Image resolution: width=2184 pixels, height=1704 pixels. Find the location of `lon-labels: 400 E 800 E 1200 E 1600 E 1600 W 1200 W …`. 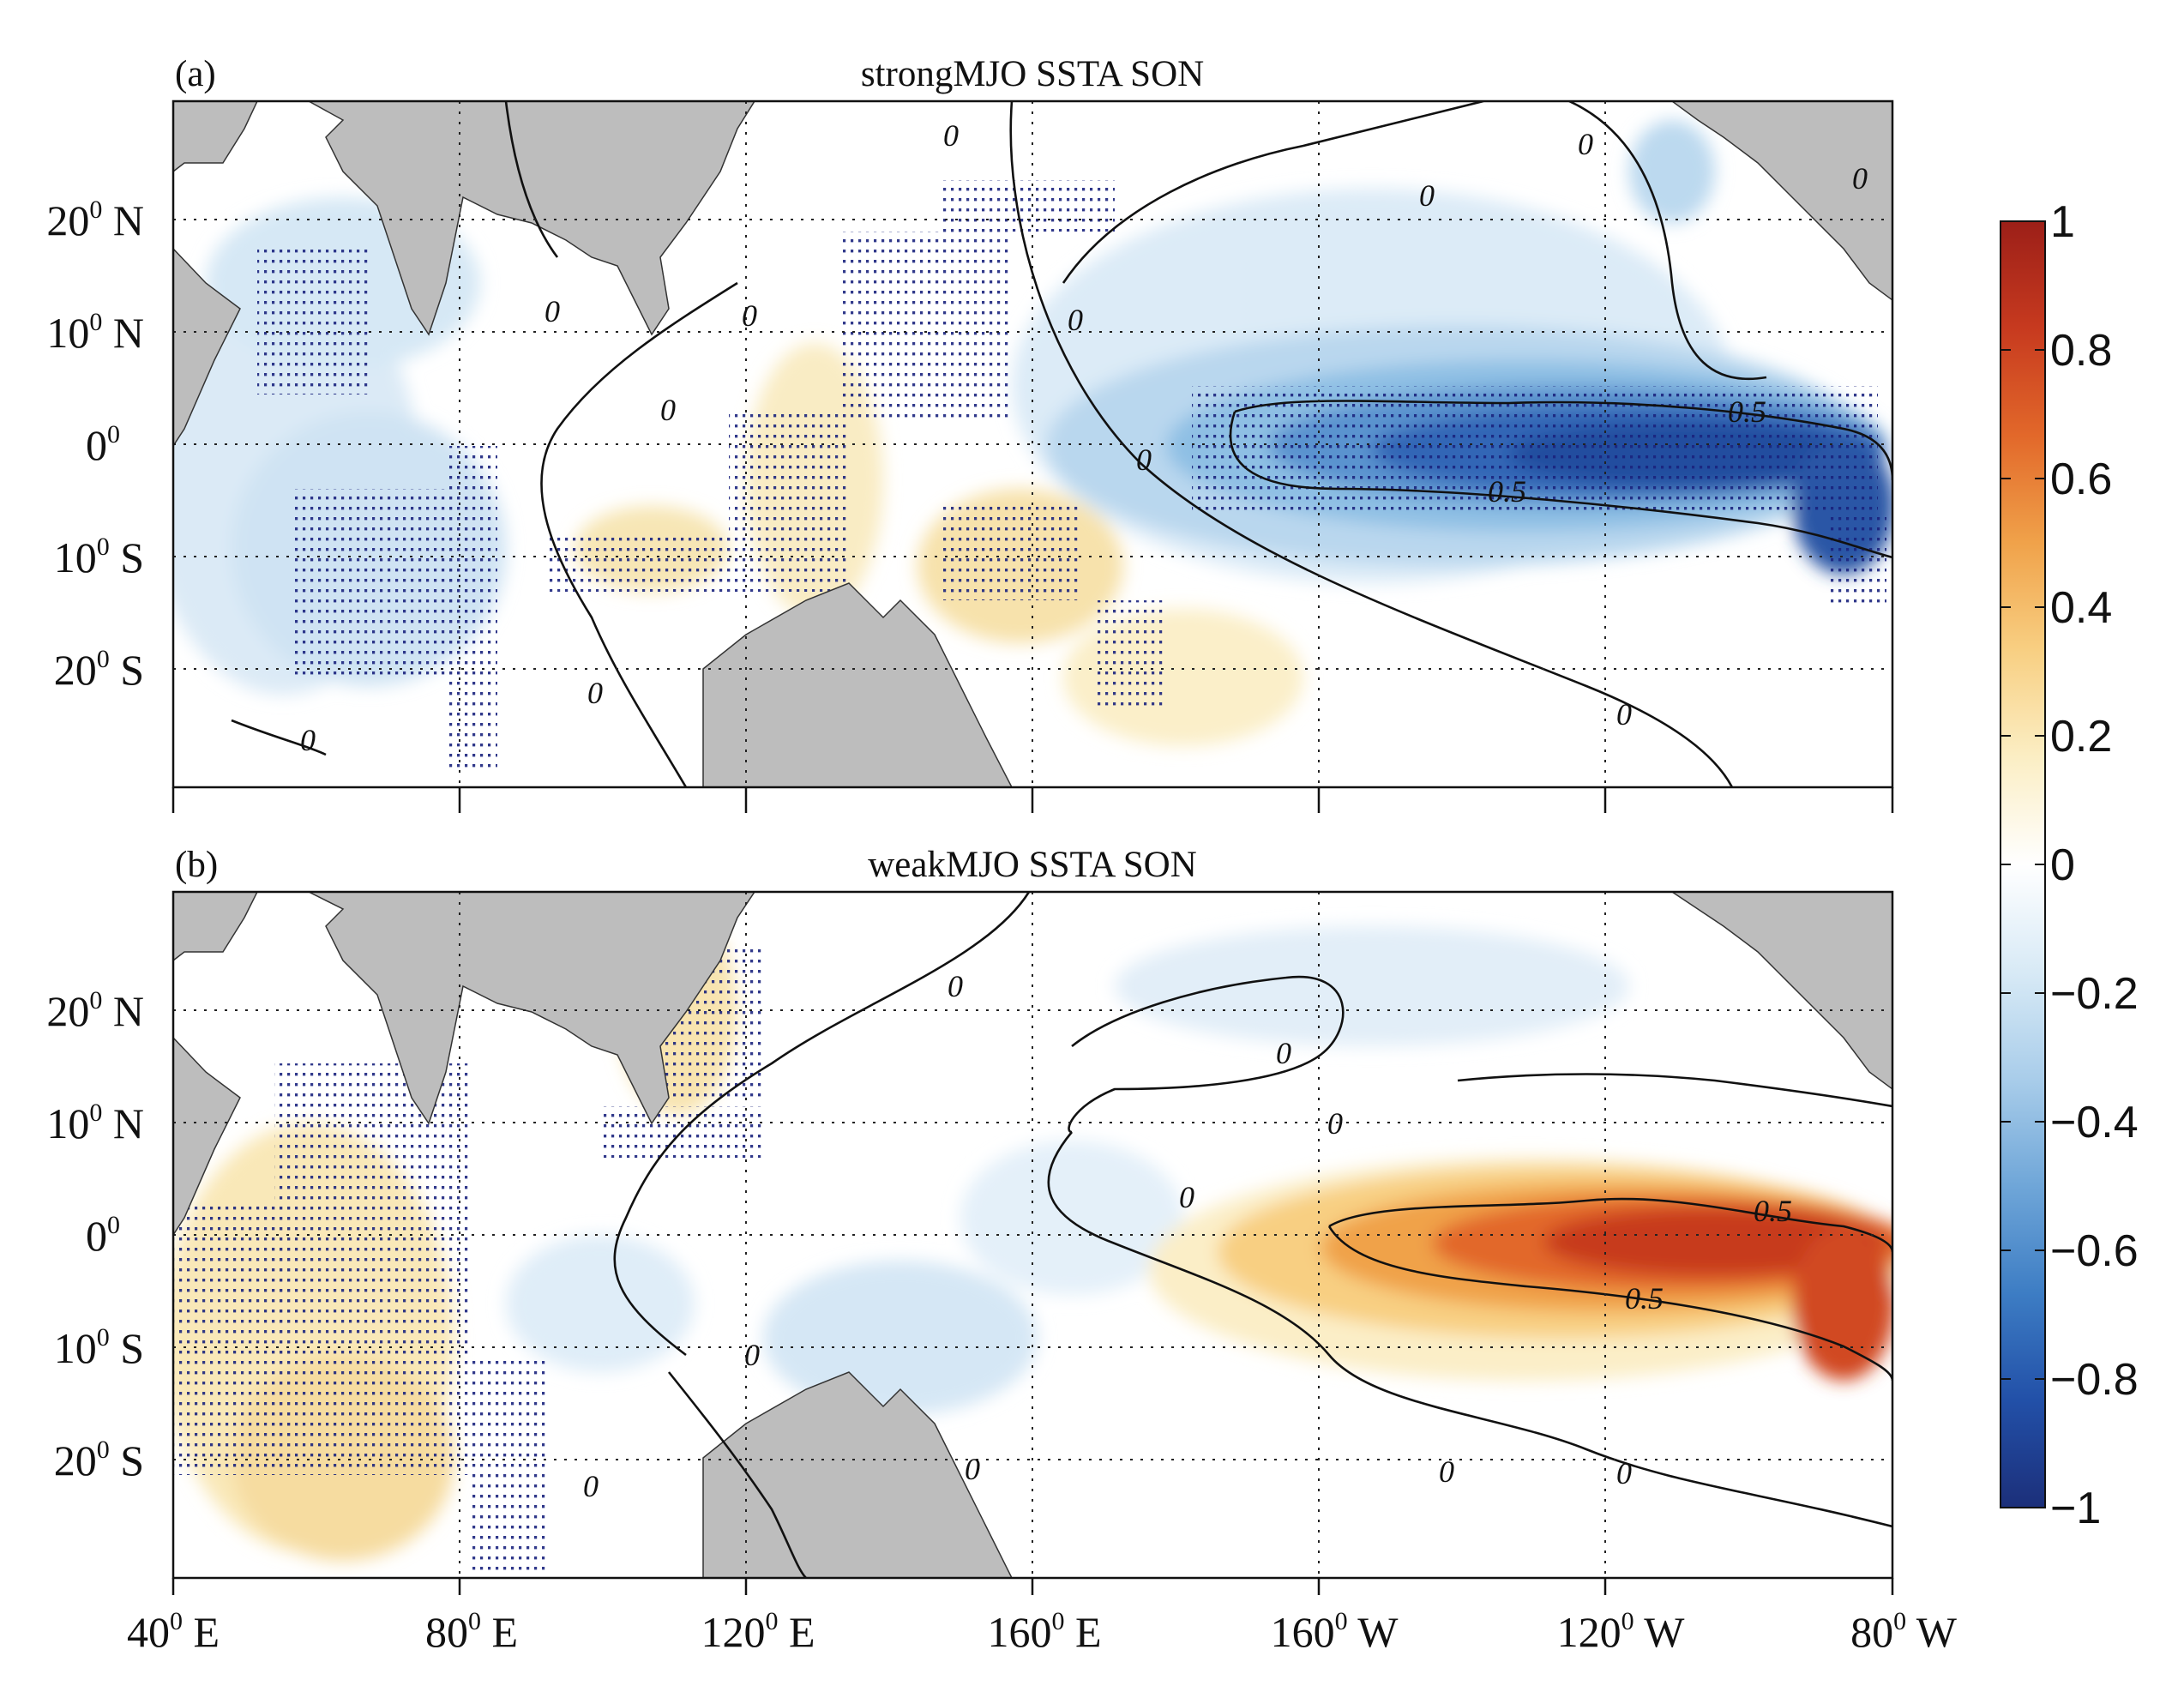

lon-labels: 400 E 800 E 1200 E 1600 E 1600 W 1200 W … is located at coordinates (1042, 1631).